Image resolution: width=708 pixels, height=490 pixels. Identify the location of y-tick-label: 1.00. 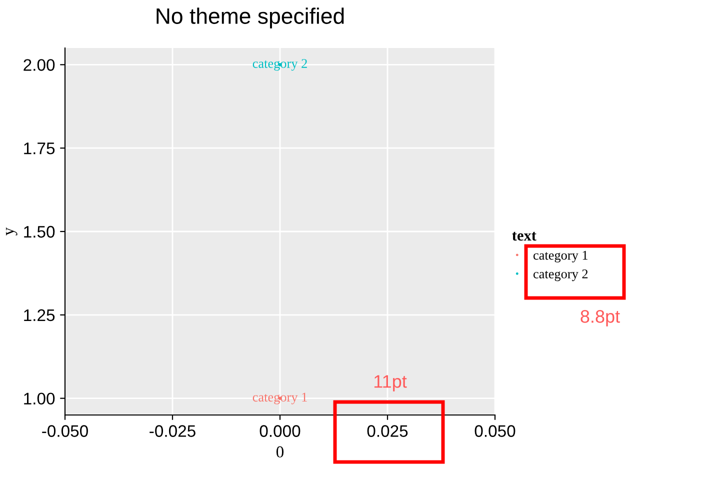
(39, 398).